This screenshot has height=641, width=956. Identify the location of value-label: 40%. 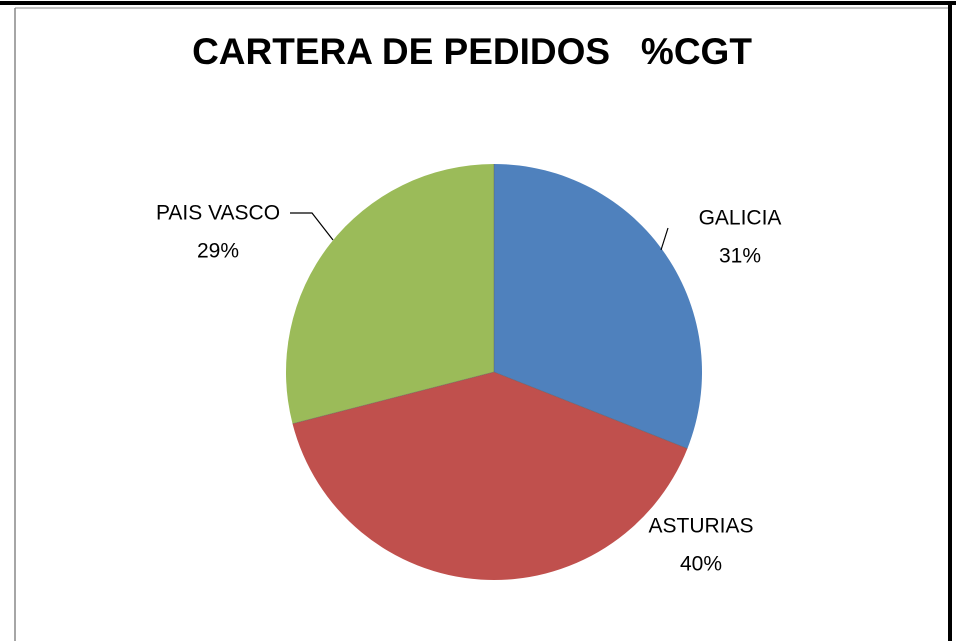
(701, 564).